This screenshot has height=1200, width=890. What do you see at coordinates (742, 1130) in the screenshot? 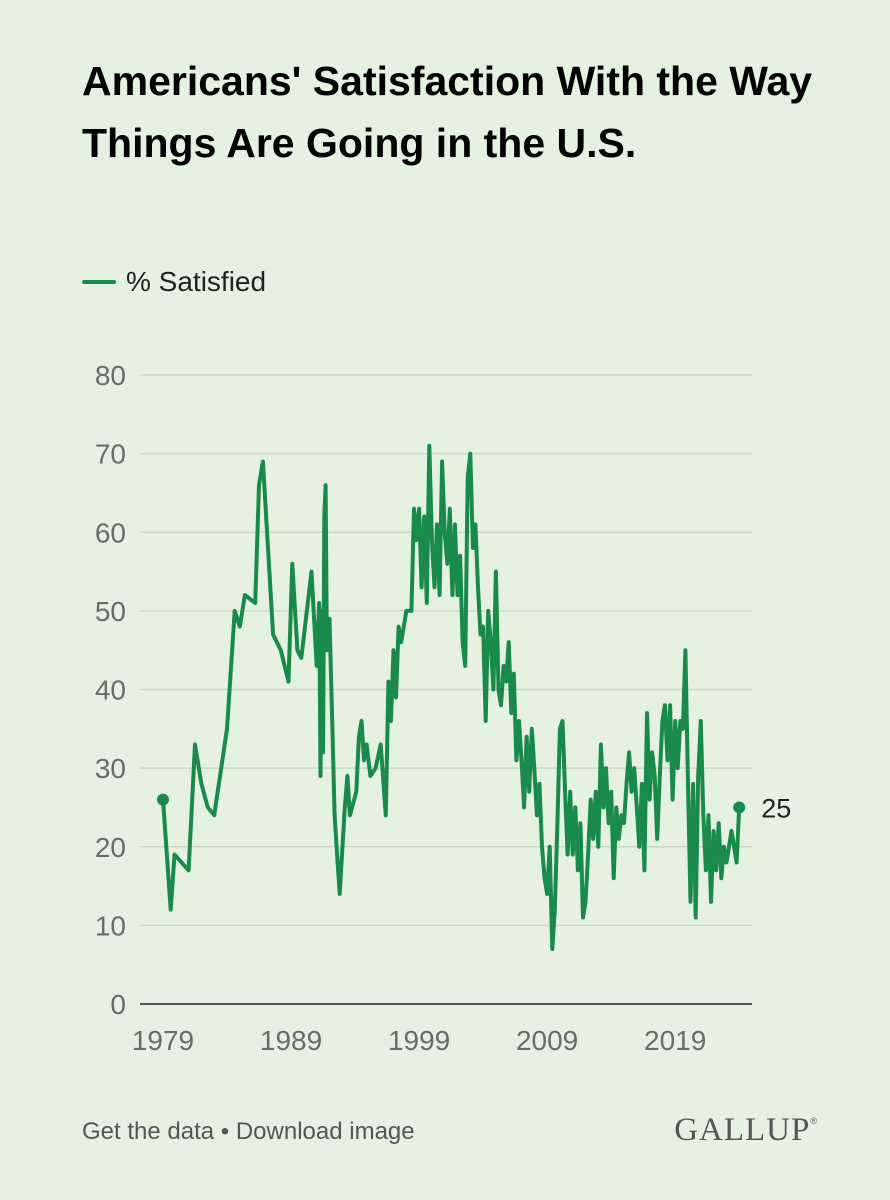
I see `brand-name: GALLUP` at bounding box center [742, 1130].